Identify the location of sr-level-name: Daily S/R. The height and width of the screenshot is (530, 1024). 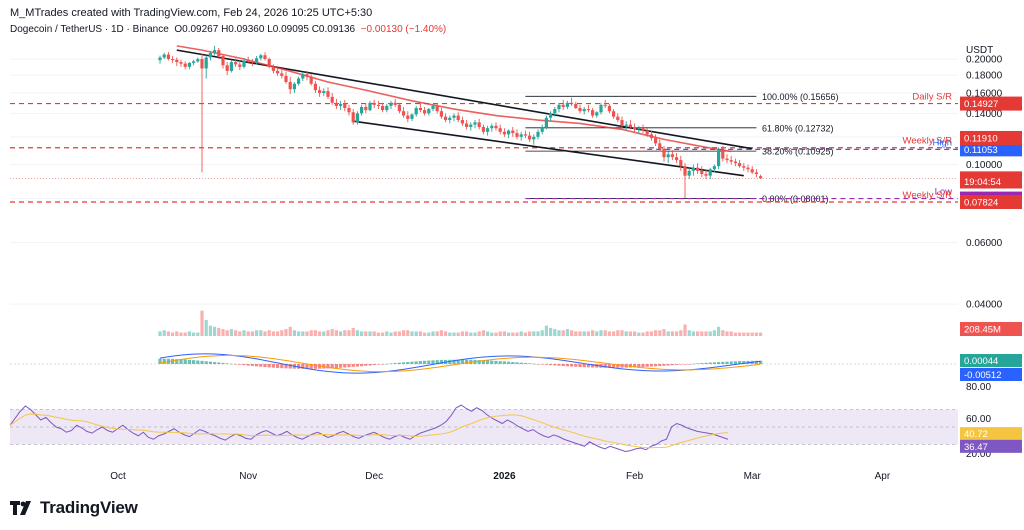
(932, 97).